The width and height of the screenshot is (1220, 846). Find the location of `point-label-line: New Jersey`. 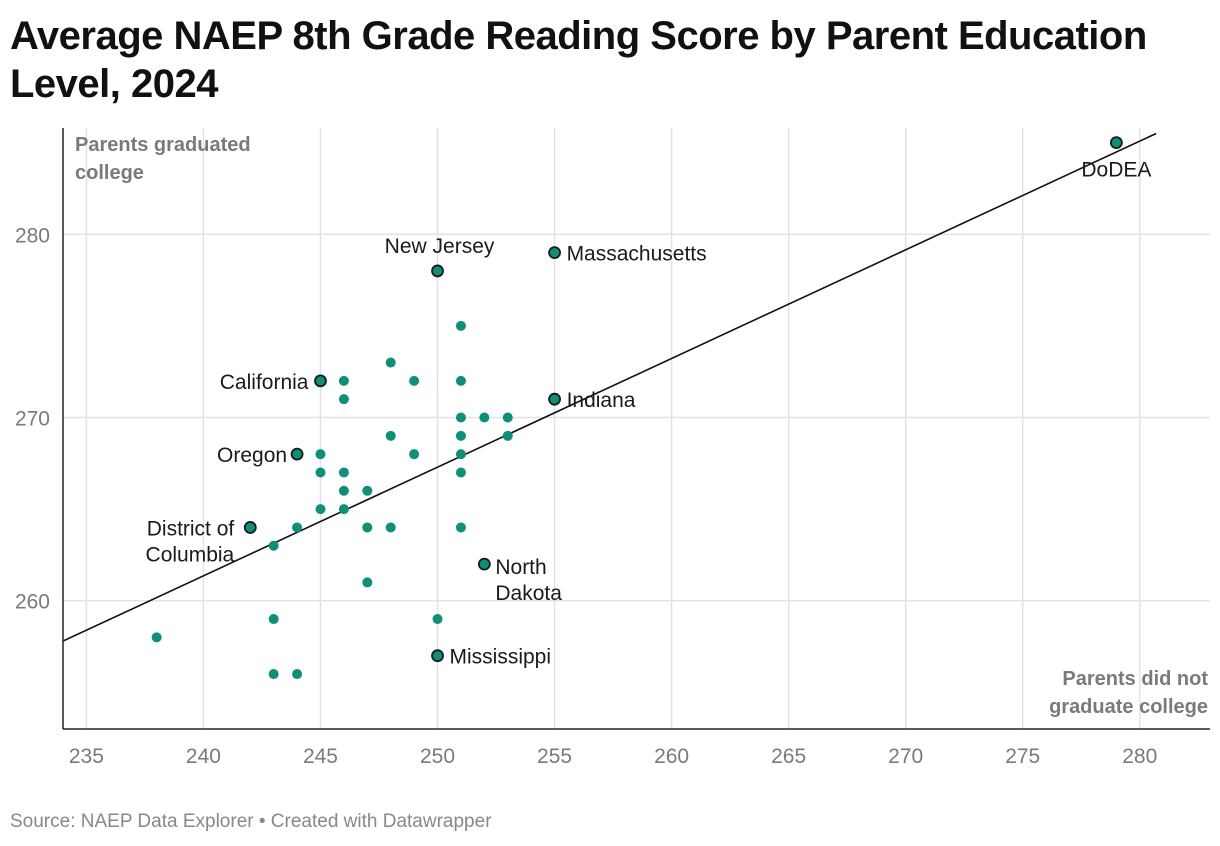

point-label-line: New Jersey is located at coordinates (440, 246).